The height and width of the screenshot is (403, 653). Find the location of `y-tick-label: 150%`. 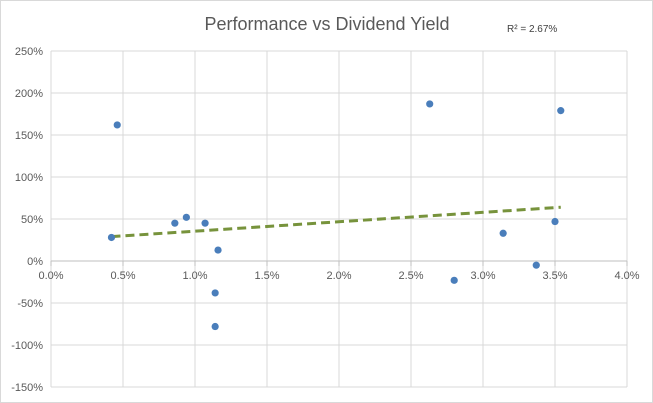

y-tick-label: 150% is located at coordinates (29, 136).